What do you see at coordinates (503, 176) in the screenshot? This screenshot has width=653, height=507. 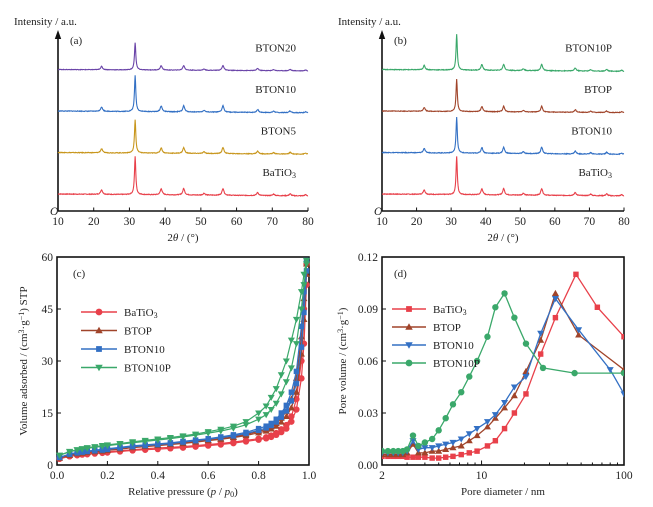 I see `xrd-trace-batio3` at bounding box center [503, 176].